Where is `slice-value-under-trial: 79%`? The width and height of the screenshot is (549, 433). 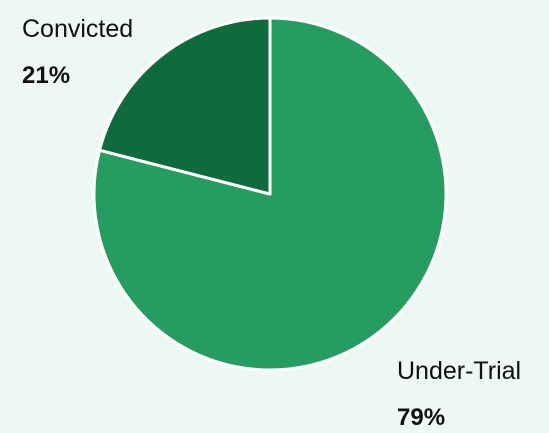 slice-value-under-trial: 79% is located at coordinates (421, 417).